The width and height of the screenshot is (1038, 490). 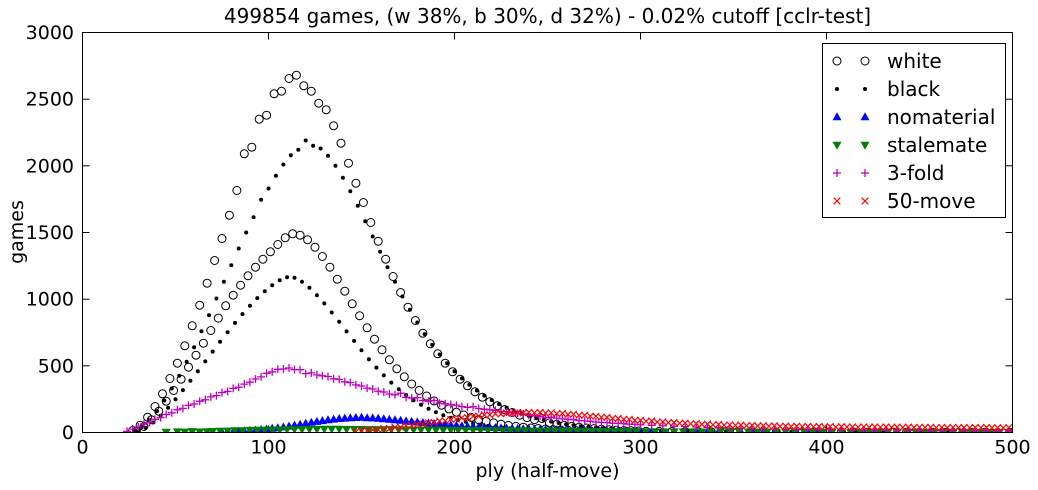 What do you see at coordinates (50, 100) in the screenshot?
I see `y-tick-label: 2500` at bounding box center [50, 100].